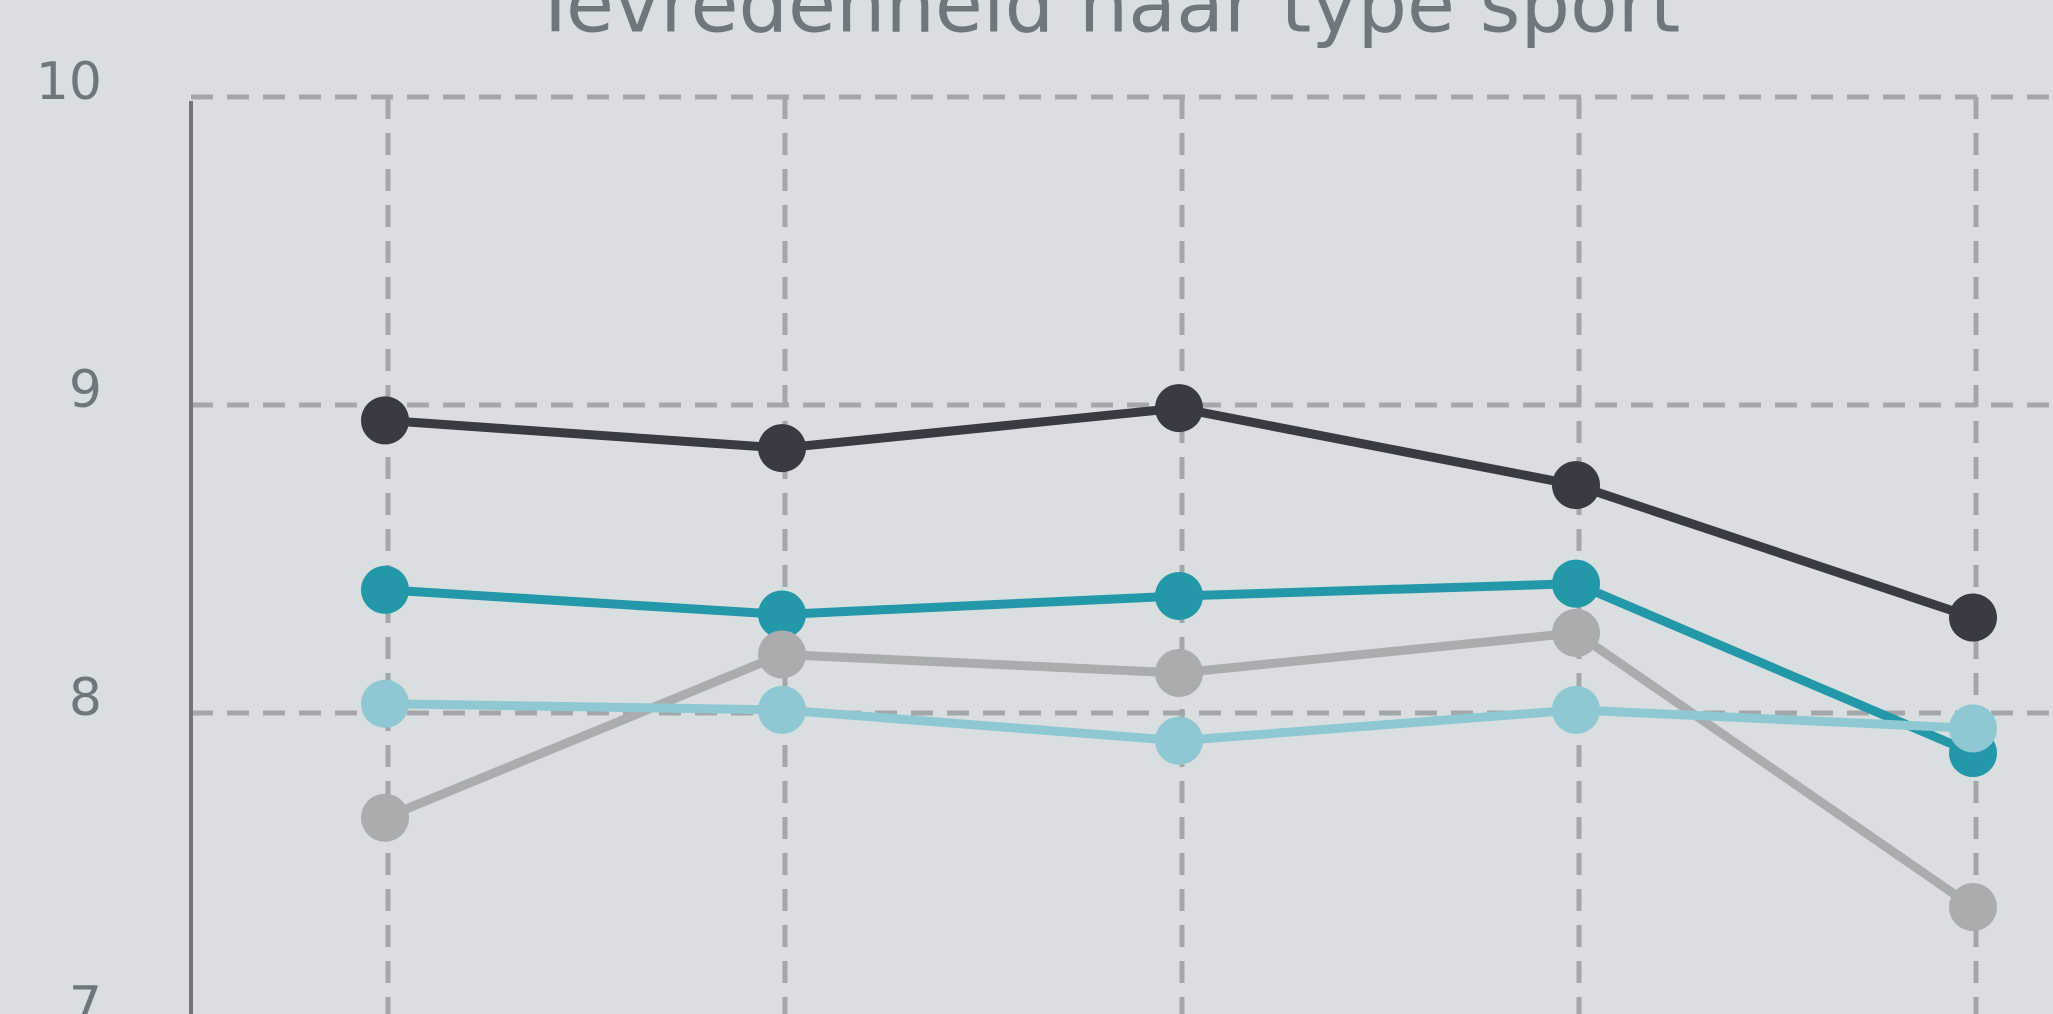 This screenshot has height=1014, width=2053. Describe the element at coordinates (1106, 25) in the screenshot. I see `chart-title: Tevredenheid naar type sport` at that location.